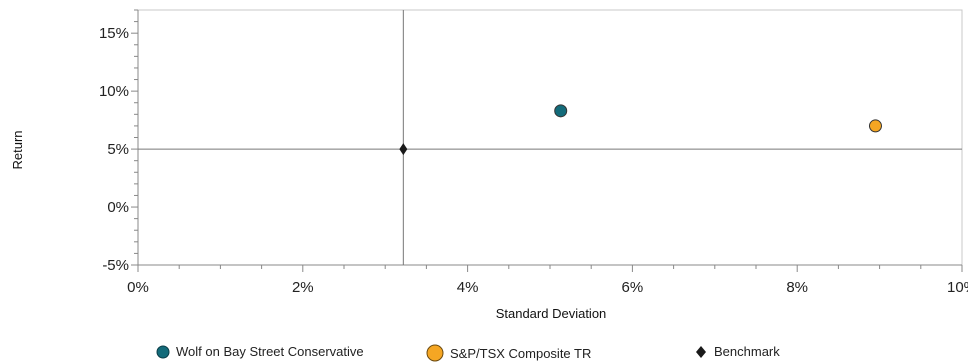  I want to click on x-tick-label: 10%, so click(957, 287).